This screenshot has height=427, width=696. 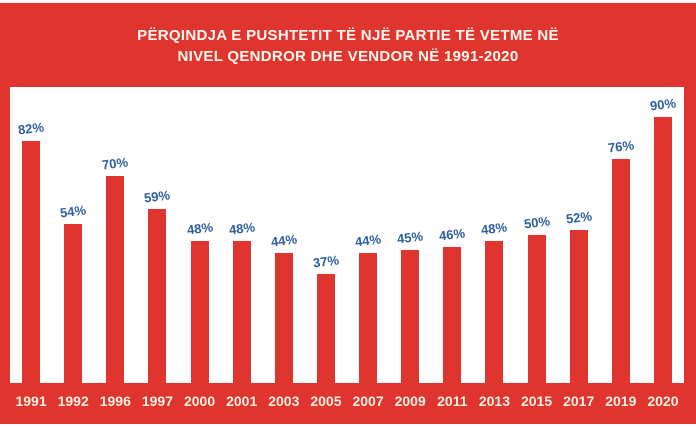 What do you see at coordinates (31, 262) in the screenshot?
I see `bar-1991` at bounding box center [31, 262].